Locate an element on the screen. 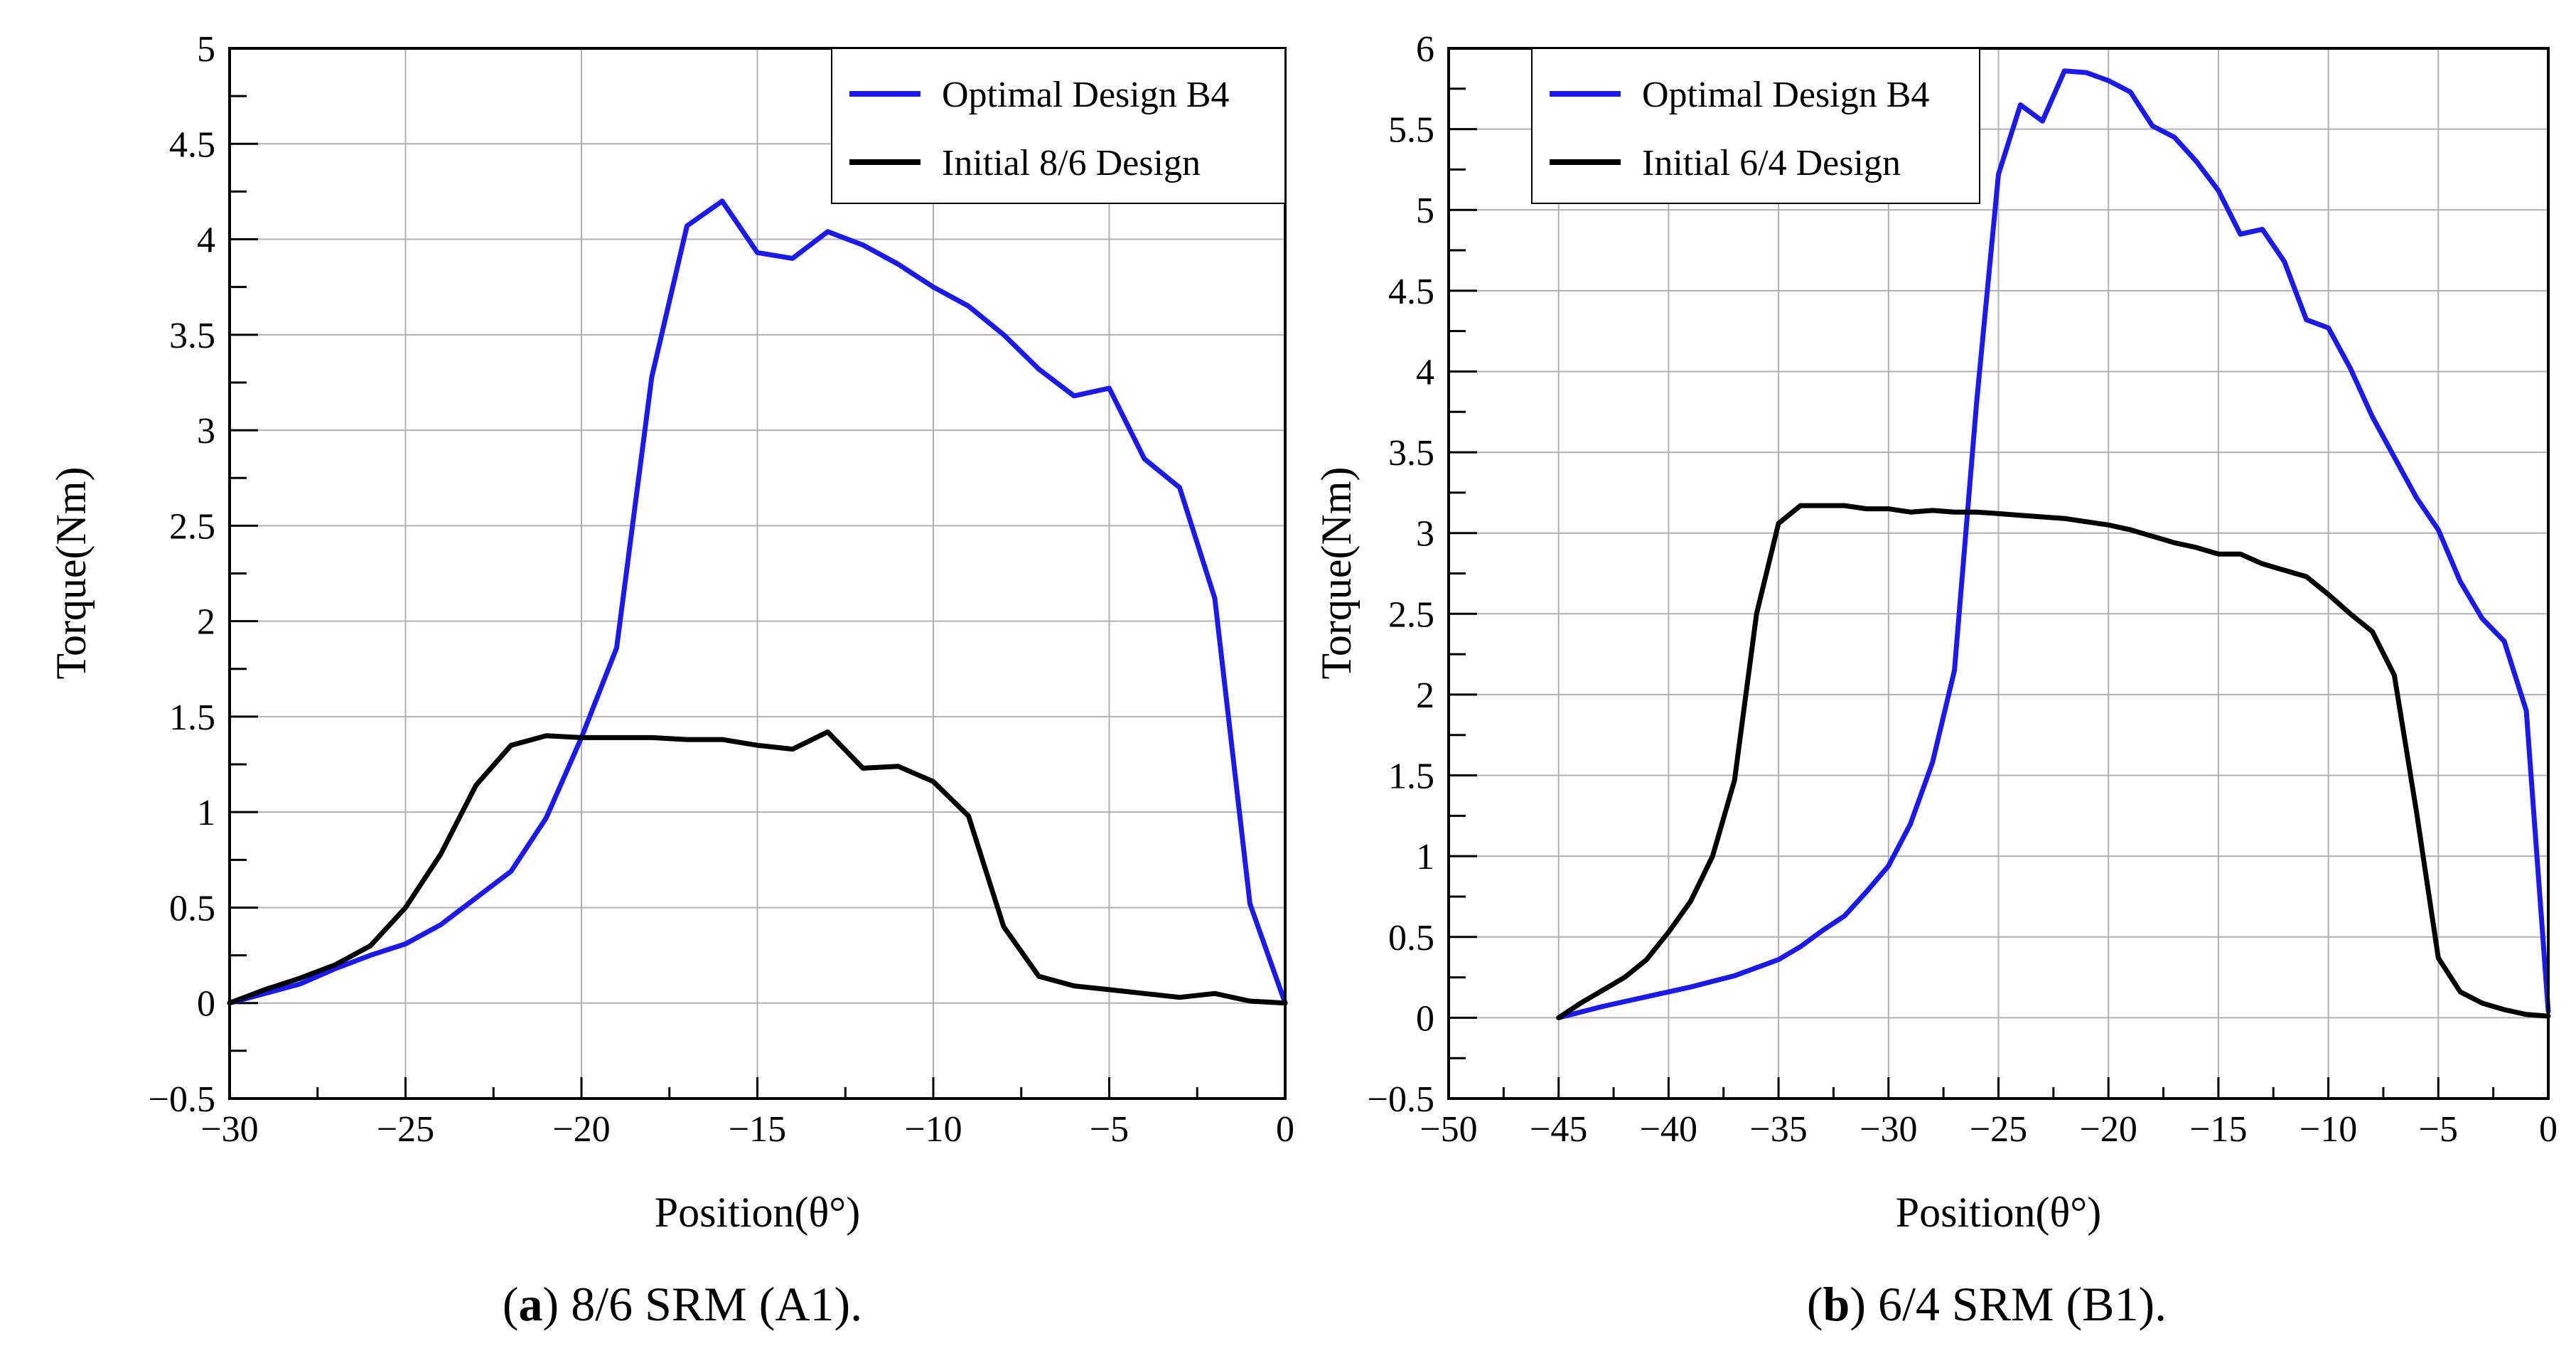  panel-b-xtick-label: −10 is located at coordinates (2328, 1129).